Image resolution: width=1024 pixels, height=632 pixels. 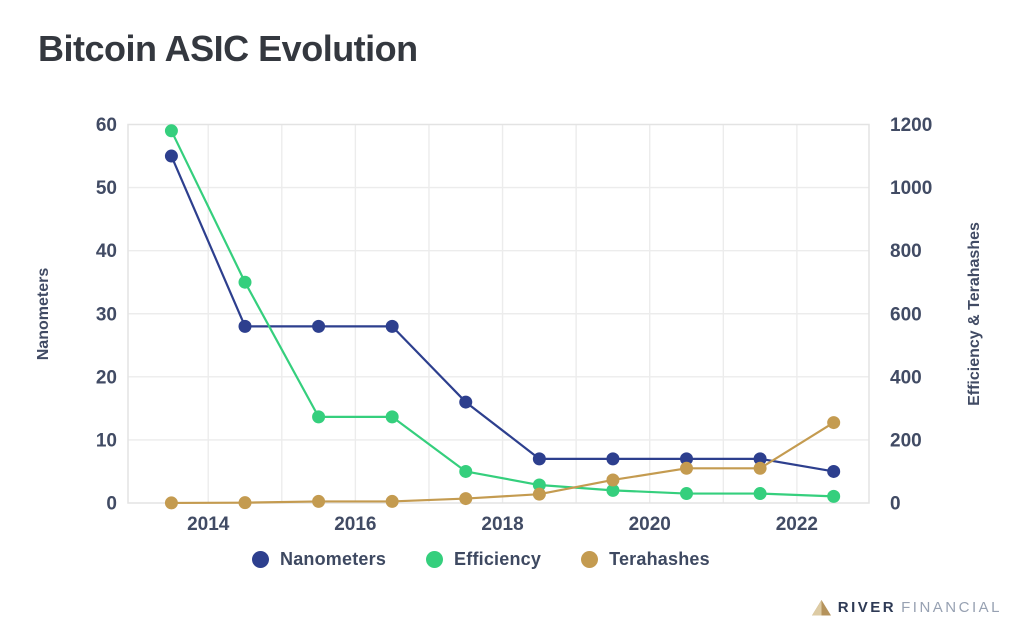 I want to click on left-axis-tick-label: 40, so click(x=106, y=251).